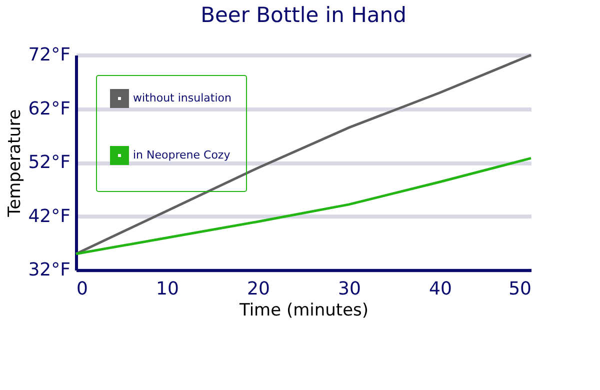 The image size is (600, 390). Describe the element at coordinates (49, 162) in the screenshot. I see `y-tick-label: 52°F` at that location.